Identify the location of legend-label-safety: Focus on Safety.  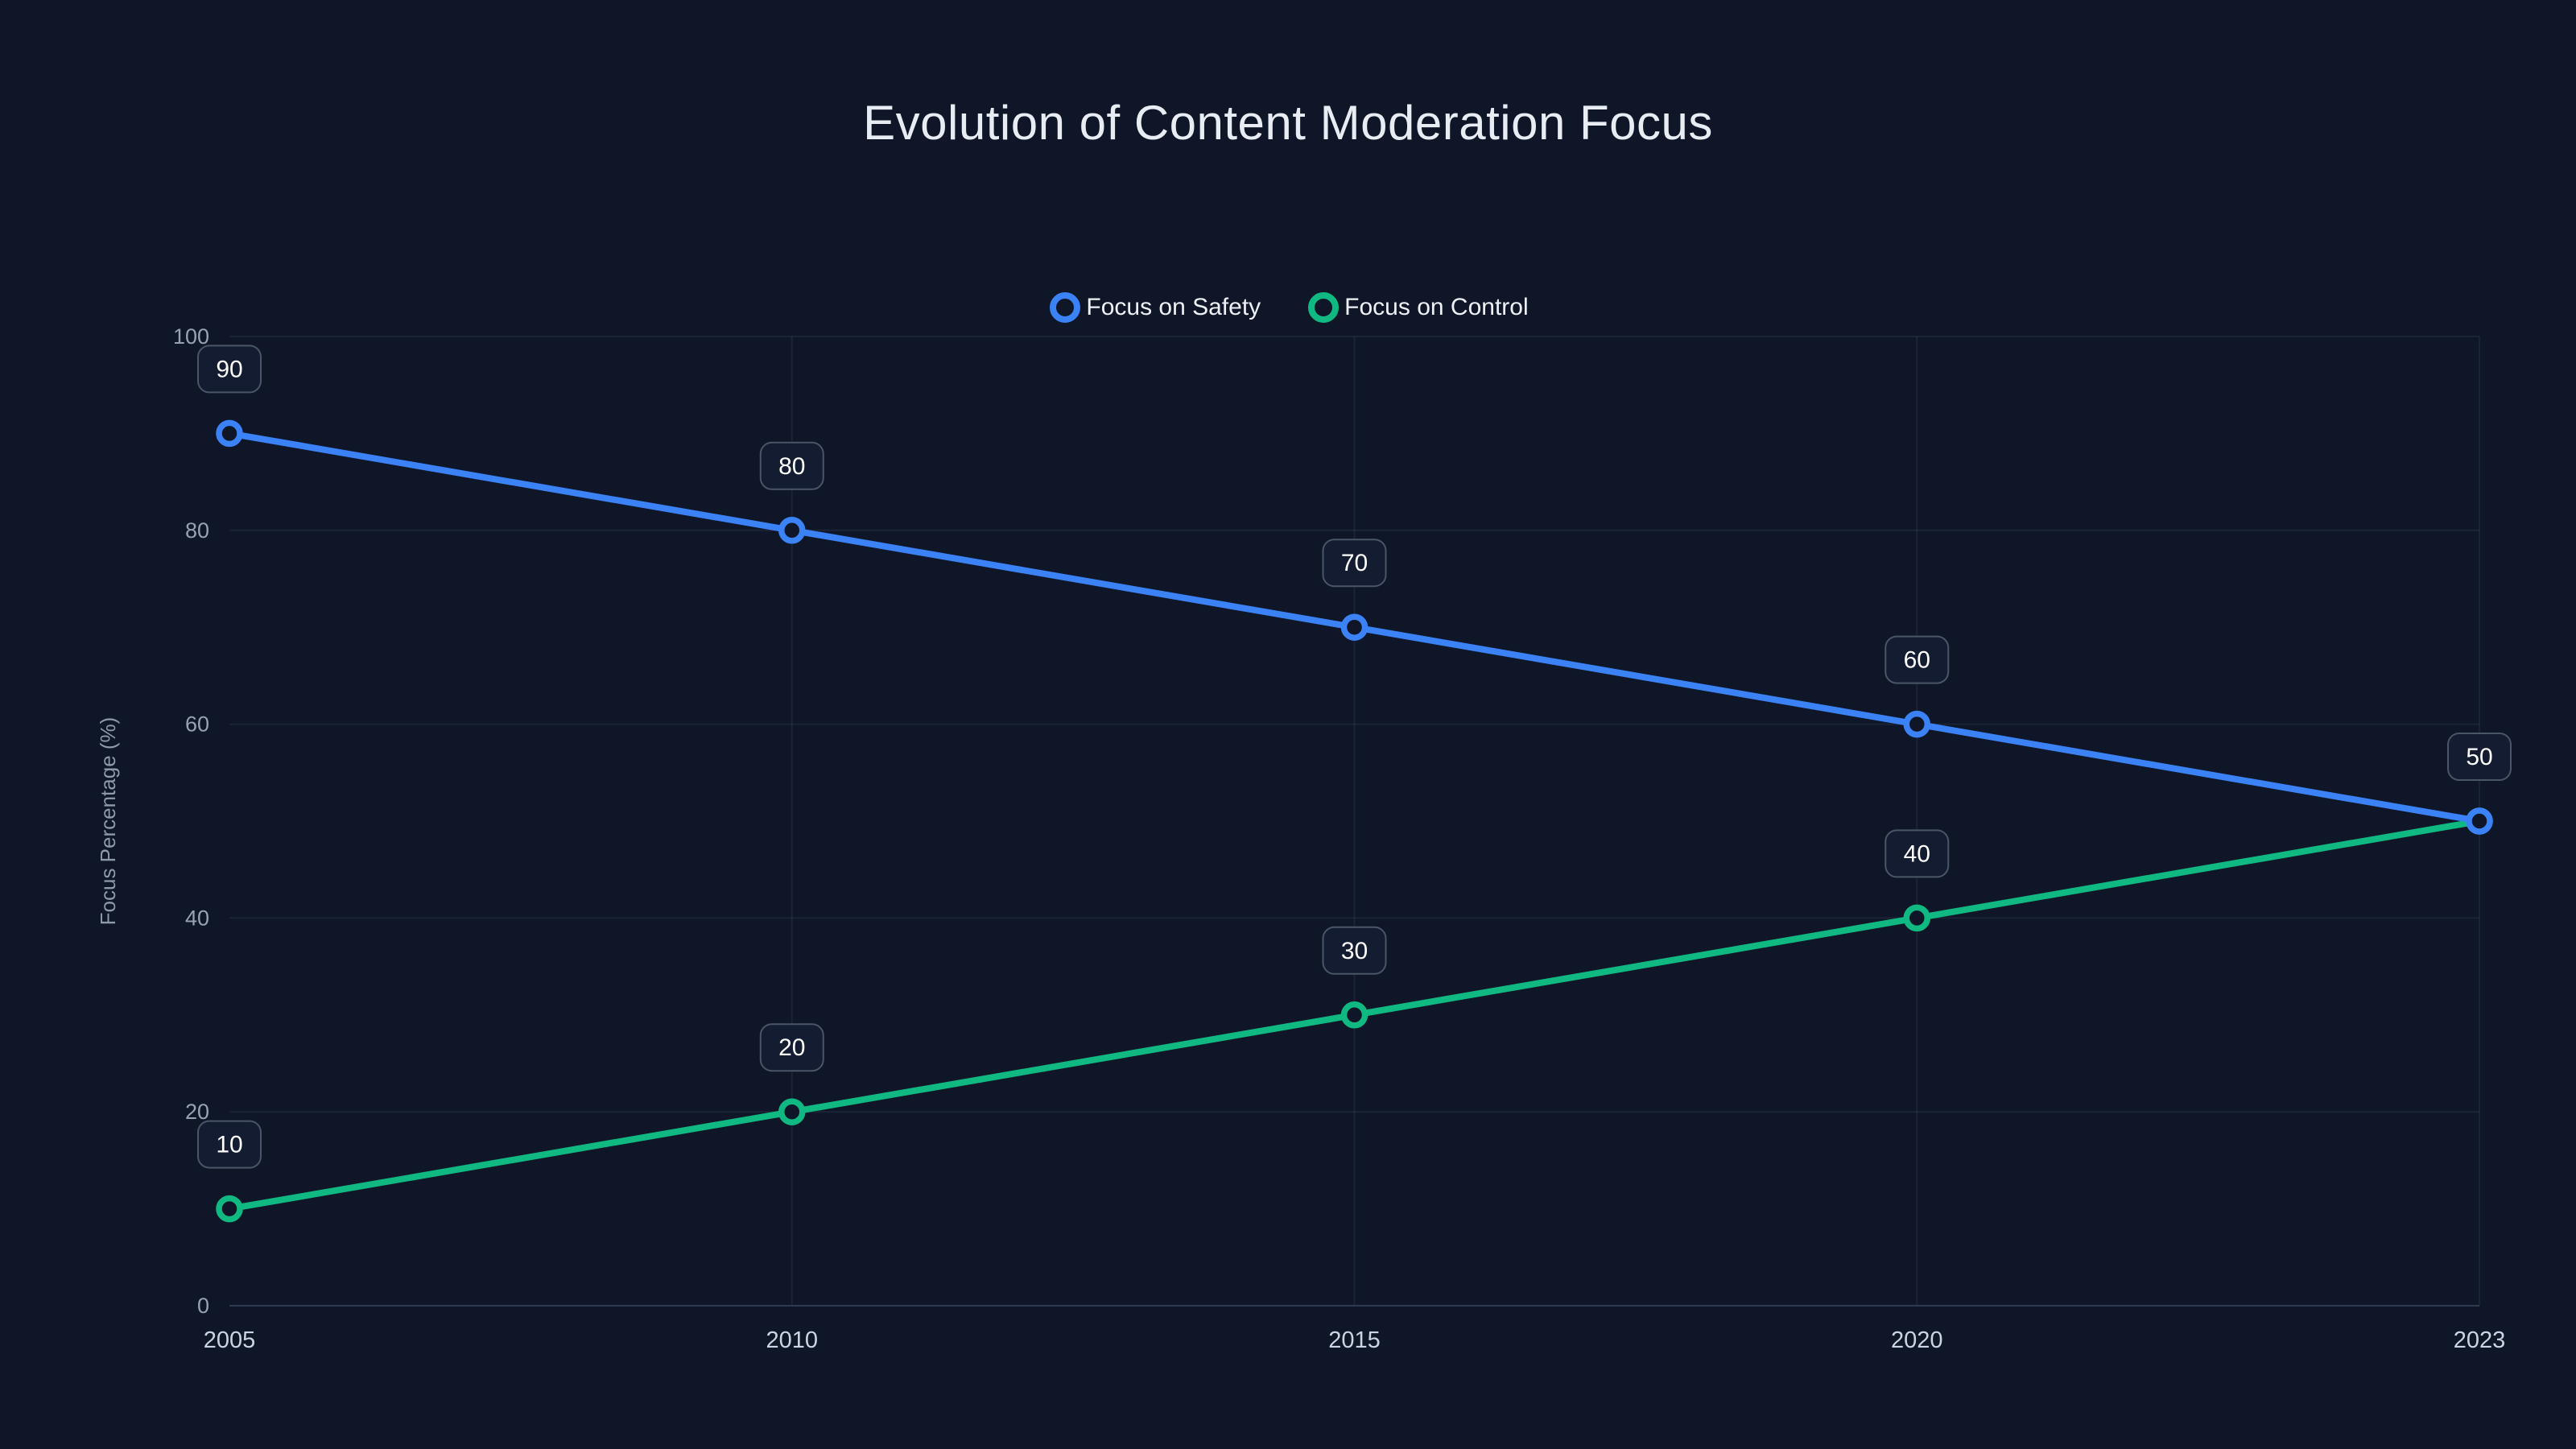
(1173, 307).